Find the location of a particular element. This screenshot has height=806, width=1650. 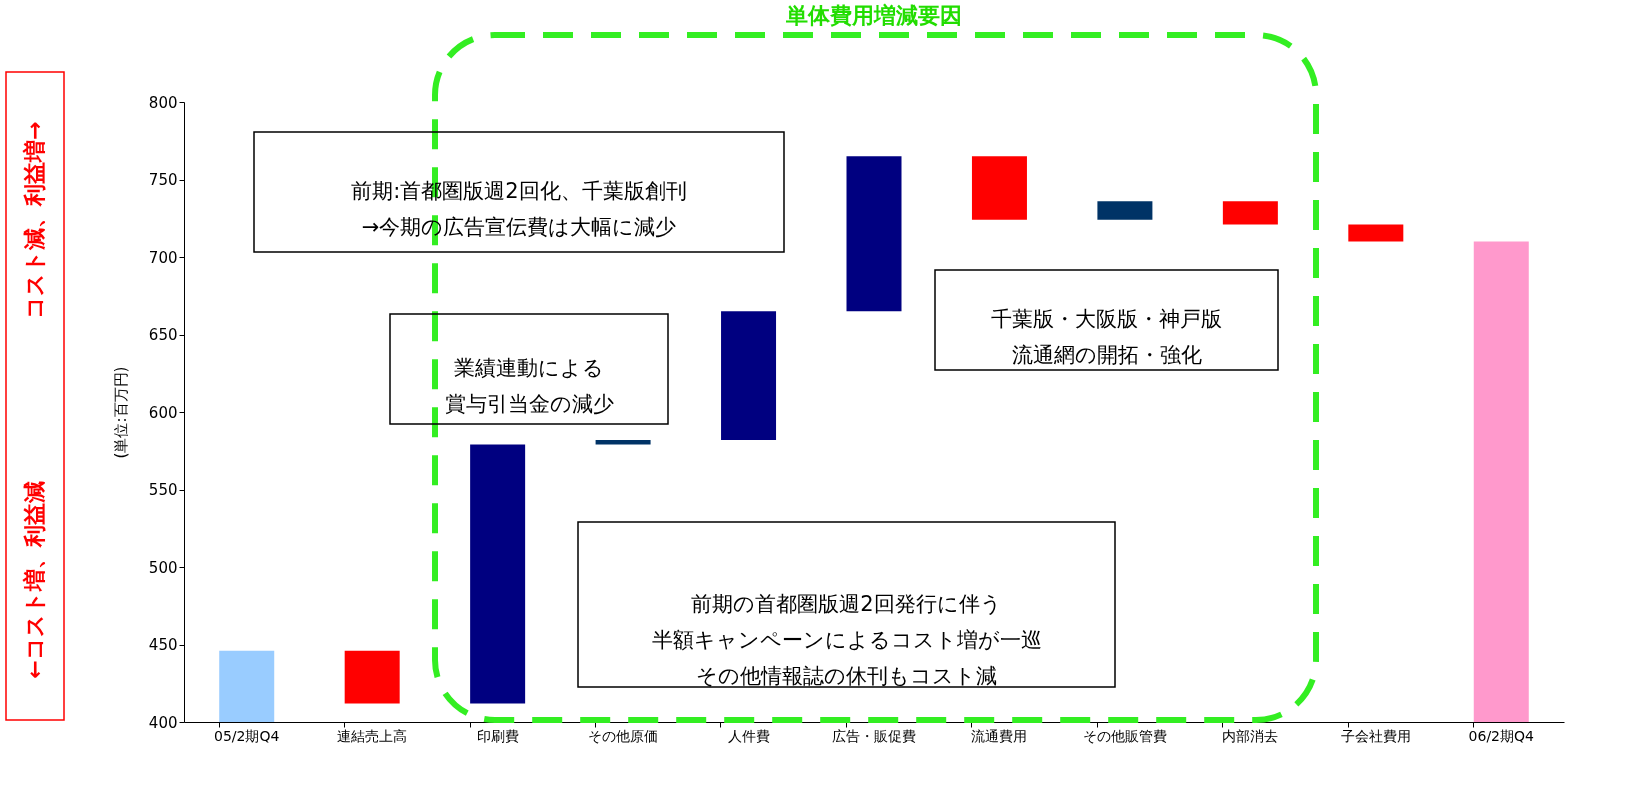

chart-title: 単体費用増減要因 is located at coordinates (873, 15).